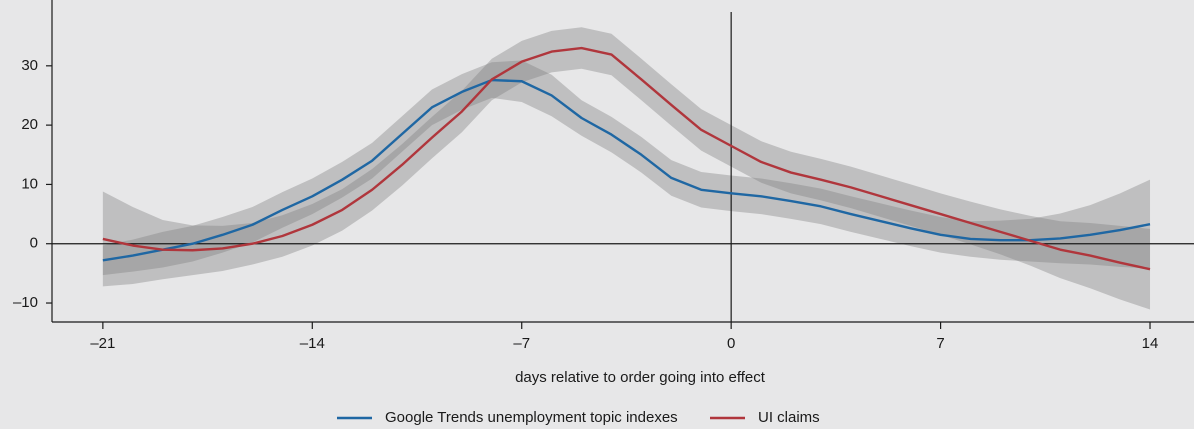  Describe the element at coordinates (1150, 343) in the screenshot. I see `x-tick-label: 14` at that location.